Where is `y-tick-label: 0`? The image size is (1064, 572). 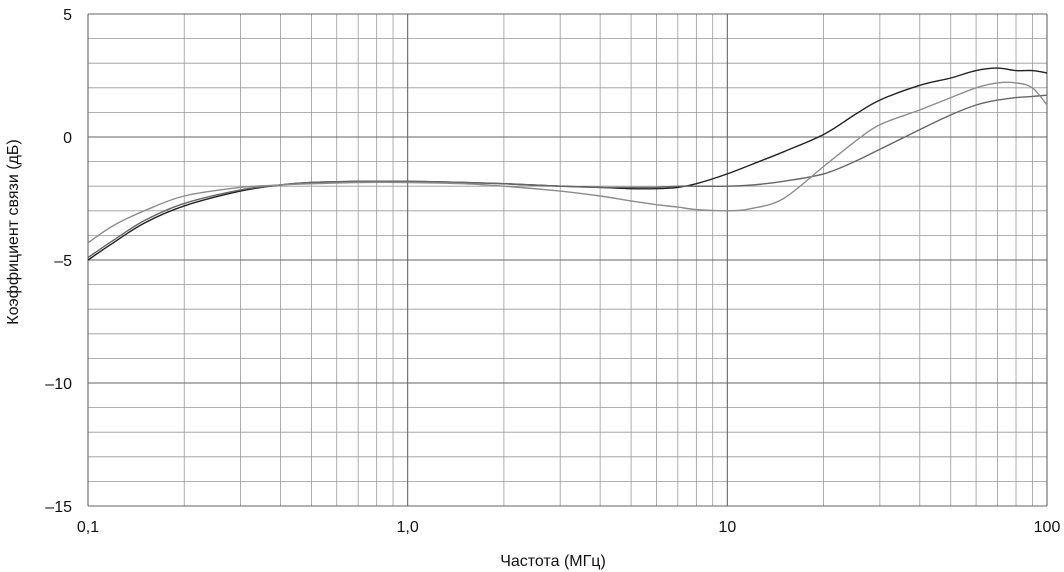
y-tick-label: 0 is located at coordinates (67, 138).